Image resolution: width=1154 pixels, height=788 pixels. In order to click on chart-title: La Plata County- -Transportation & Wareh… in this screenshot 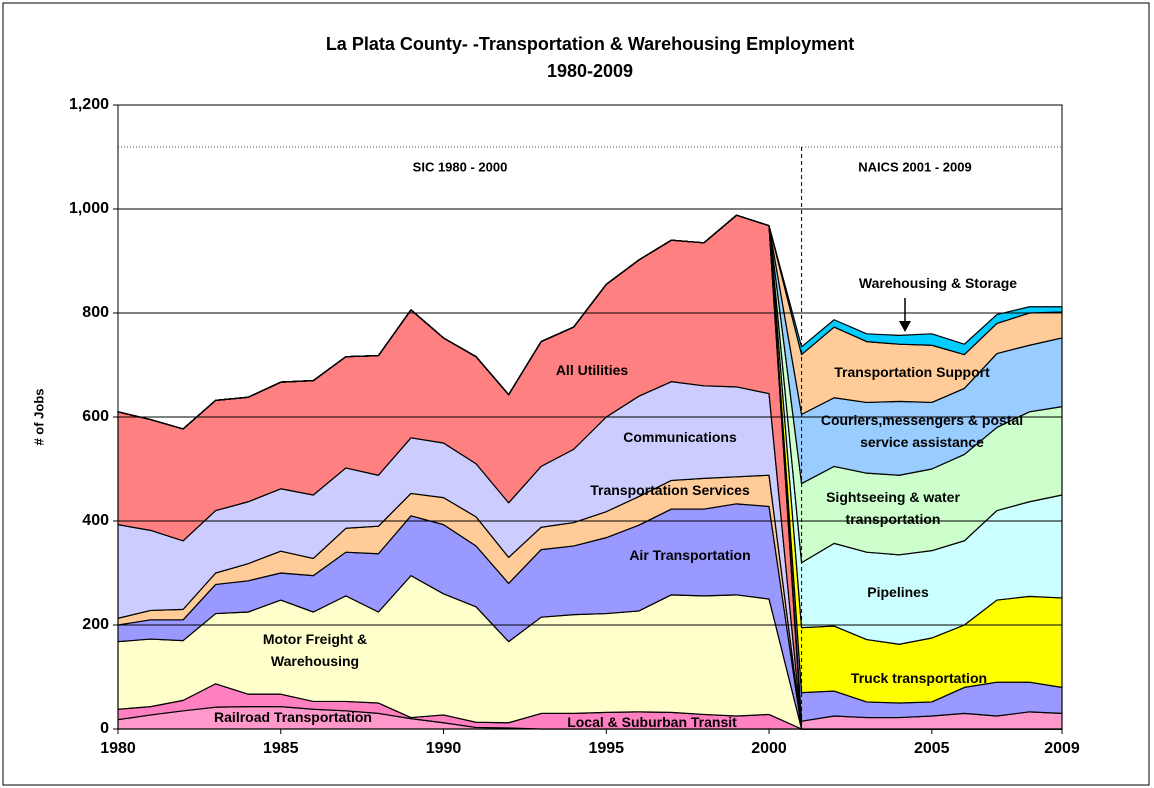, I will do `click(590, 44)`.